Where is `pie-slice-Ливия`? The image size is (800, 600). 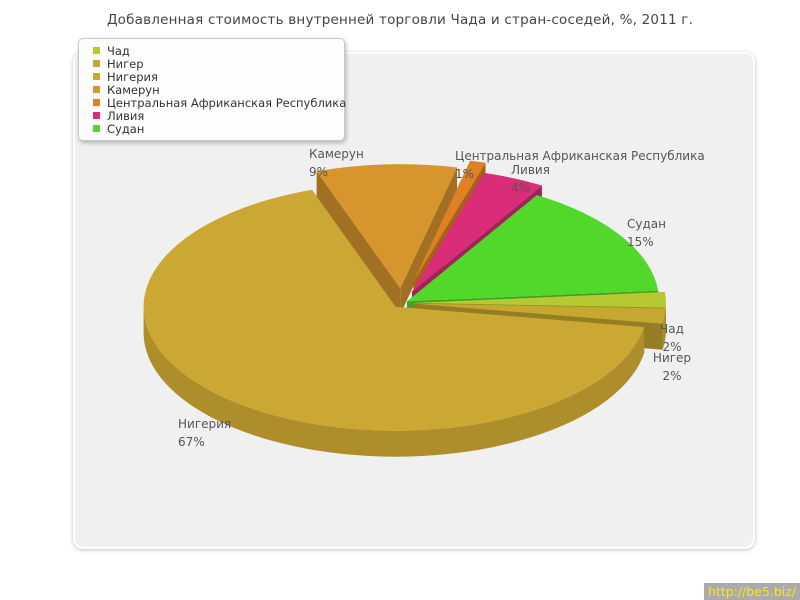 pie-slice-Ливия is located at coordinates (477, 232).